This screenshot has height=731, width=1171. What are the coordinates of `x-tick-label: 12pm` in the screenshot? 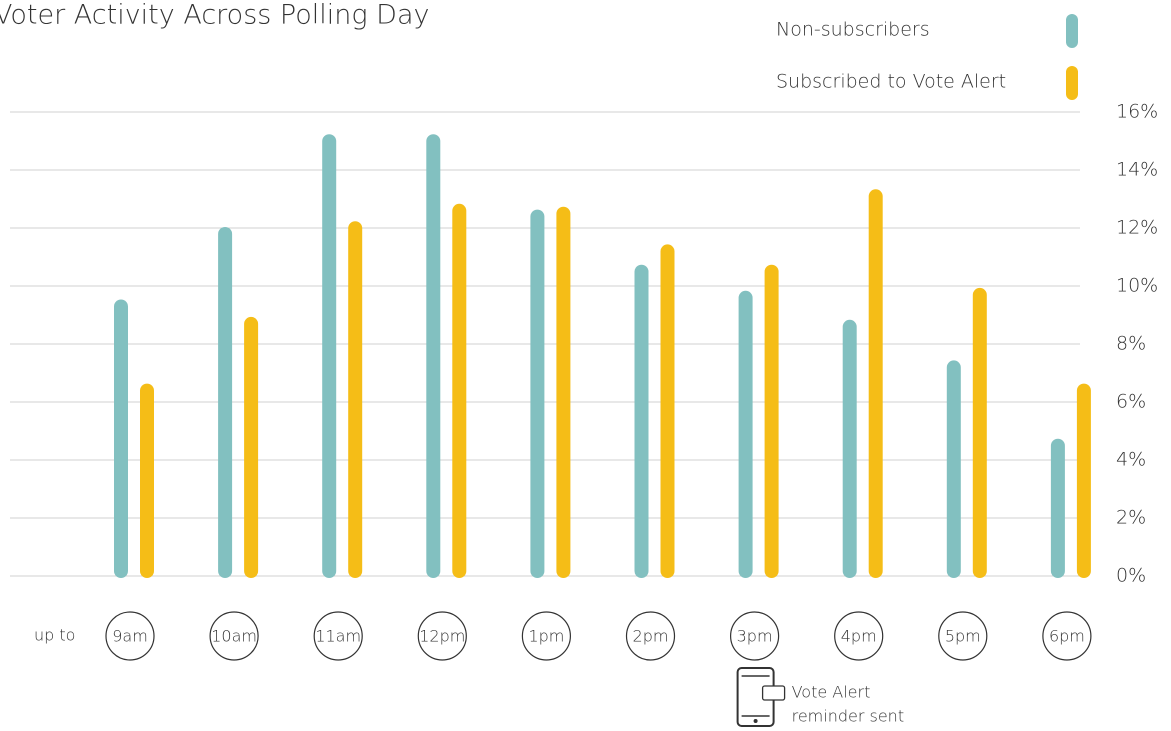 It's located at (442, 636).